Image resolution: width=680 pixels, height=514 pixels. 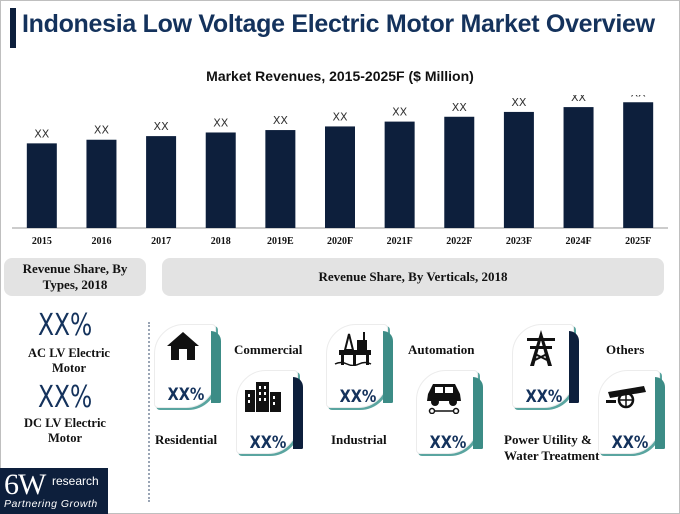 I want to click on data-label-2024F: XX, so click(x=579, y=99).